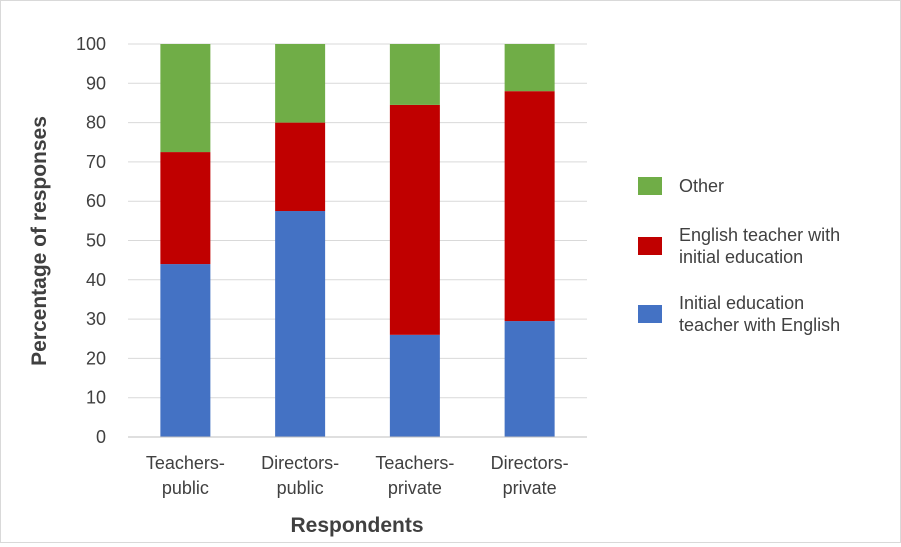  Describe the element at coordinates (701, 186) in the screenshot. I see `legend-label: Other` at that location.